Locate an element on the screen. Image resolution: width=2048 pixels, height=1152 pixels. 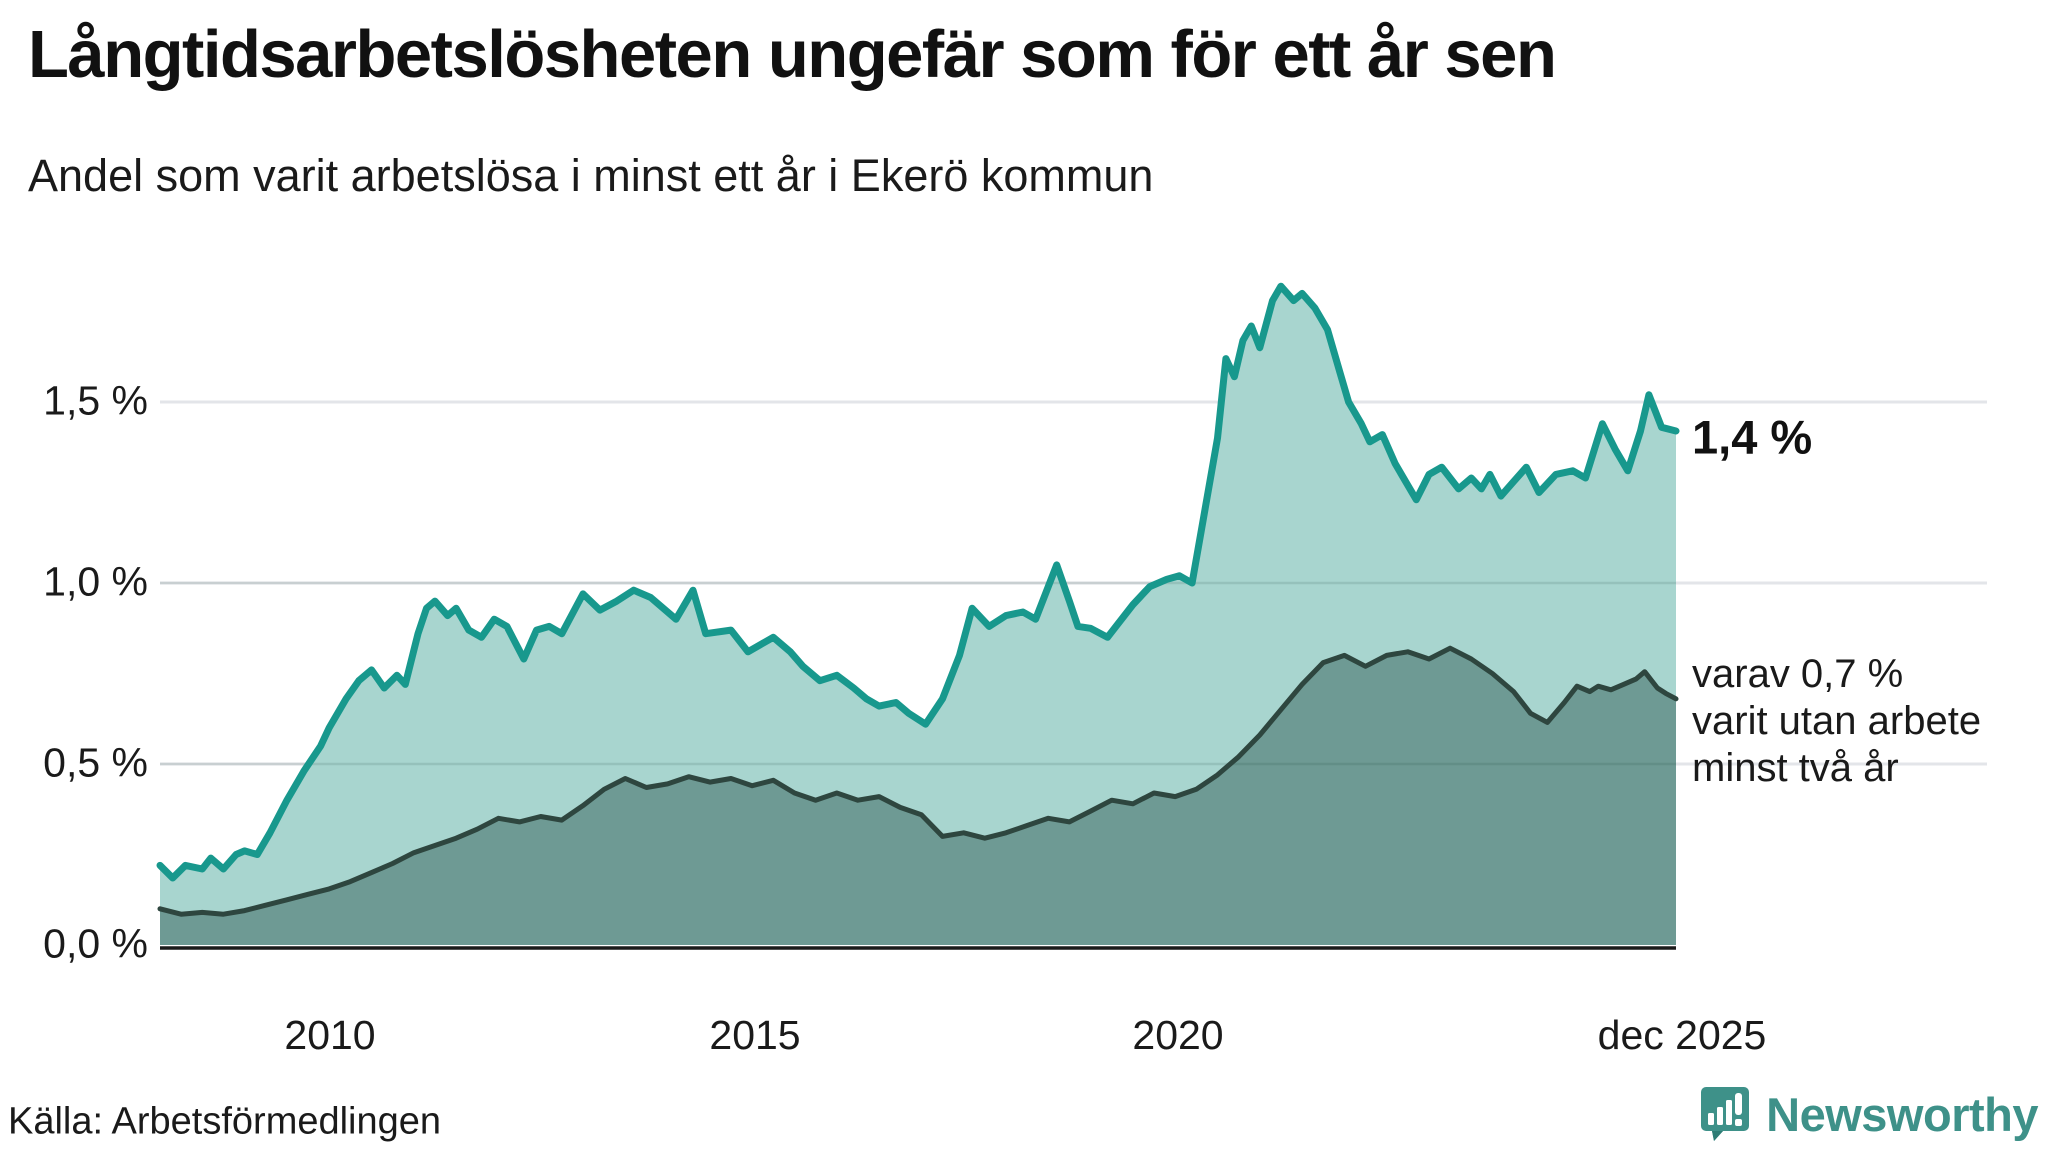
series-end-value-label: 1,4 % is located at coordinates (1752, 437).